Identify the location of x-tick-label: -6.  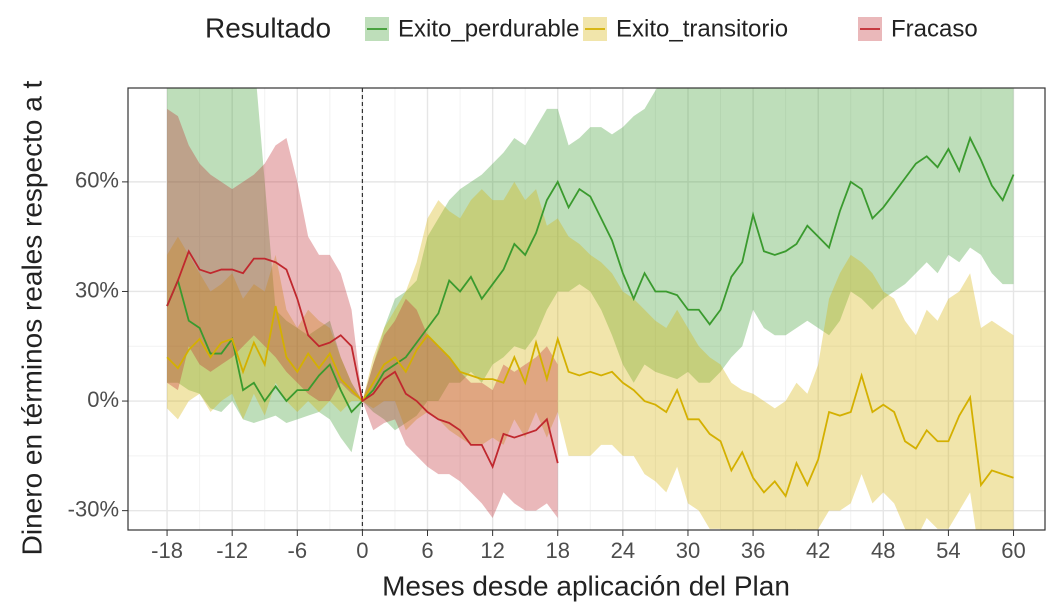
(298, 550).